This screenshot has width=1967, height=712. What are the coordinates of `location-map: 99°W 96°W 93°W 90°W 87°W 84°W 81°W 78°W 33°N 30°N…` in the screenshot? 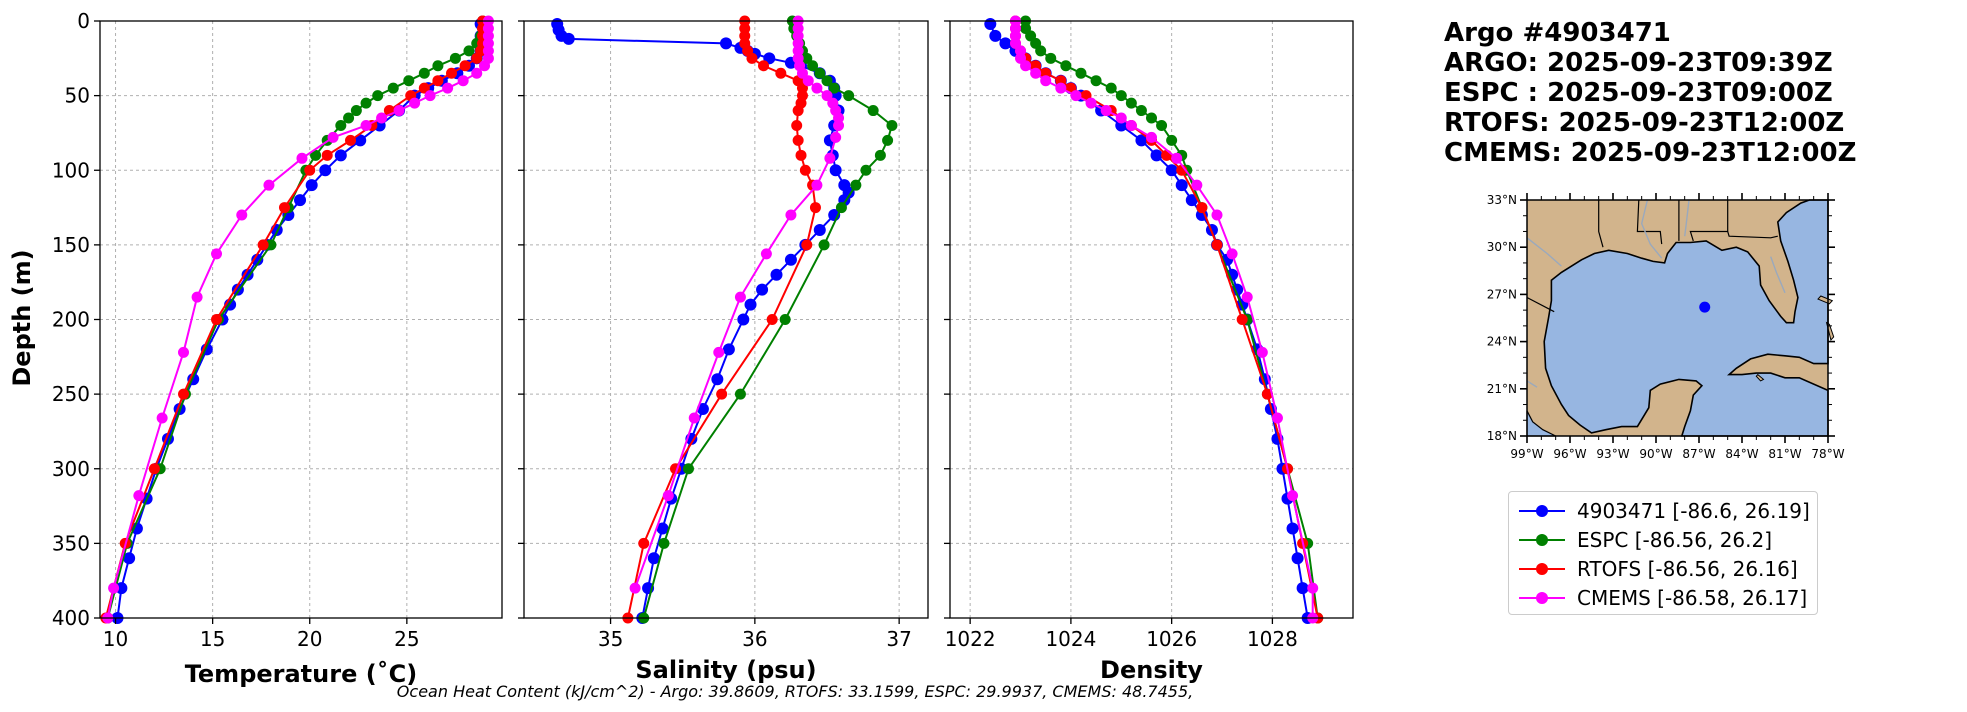 It's located at (1666, 327).